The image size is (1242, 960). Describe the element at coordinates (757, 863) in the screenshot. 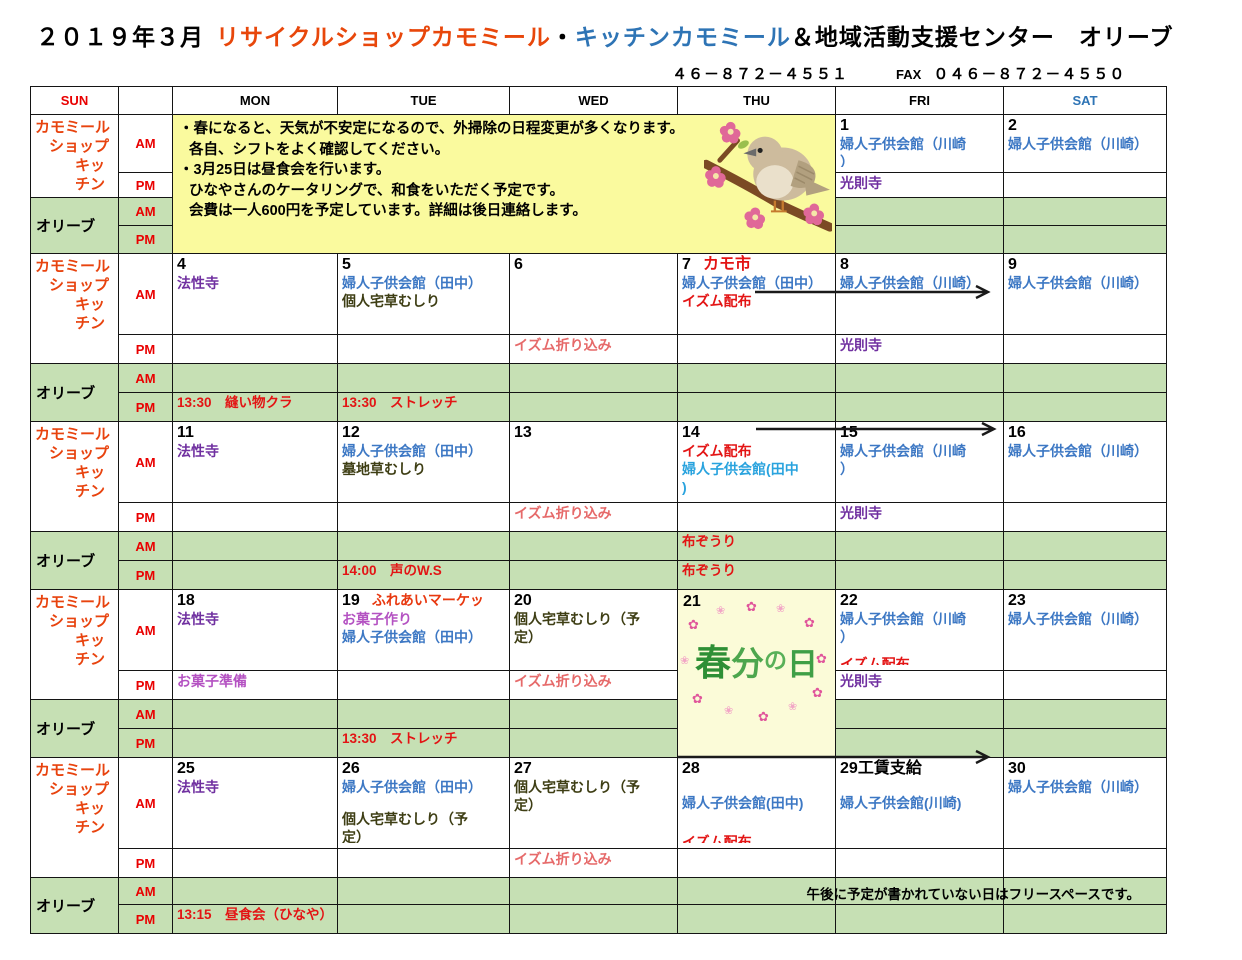

I see `day-28-pm` at that location.